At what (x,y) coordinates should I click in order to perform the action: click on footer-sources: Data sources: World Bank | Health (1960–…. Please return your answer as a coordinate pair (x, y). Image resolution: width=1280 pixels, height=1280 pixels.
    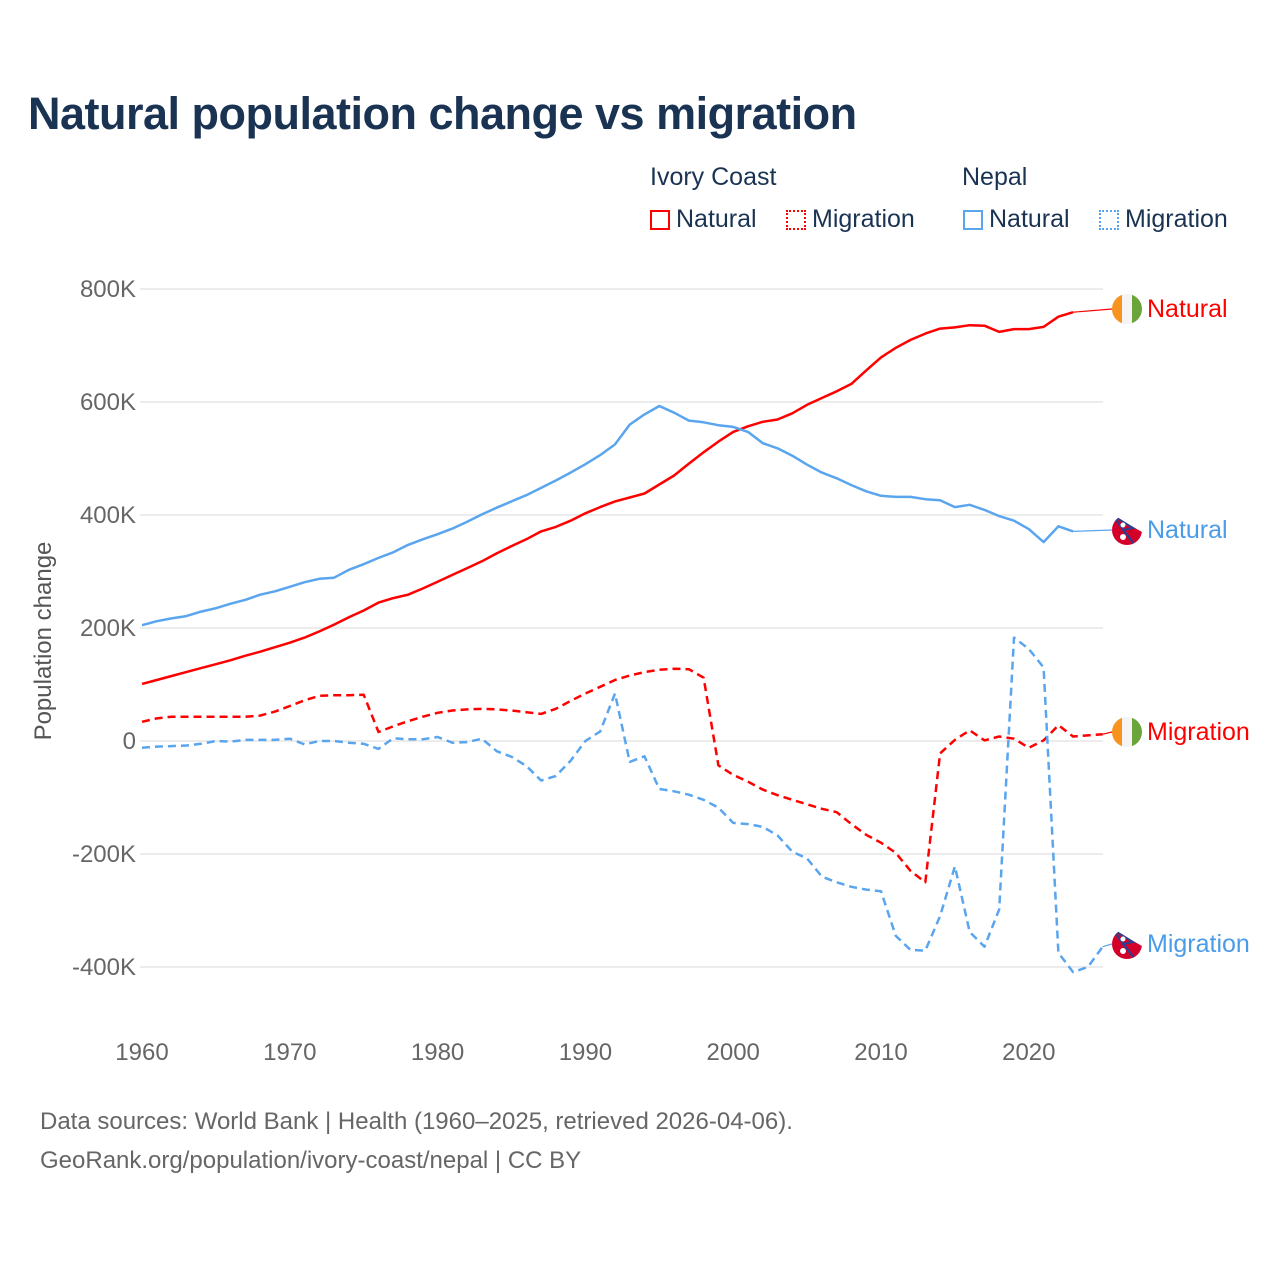
    Looking at the image, I should click on (416, 1121).